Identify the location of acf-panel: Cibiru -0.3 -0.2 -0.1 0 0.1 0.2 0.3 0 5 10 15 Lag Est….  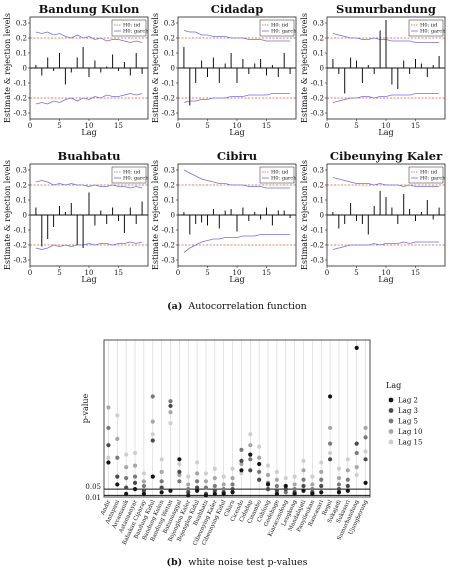
(224, 216).